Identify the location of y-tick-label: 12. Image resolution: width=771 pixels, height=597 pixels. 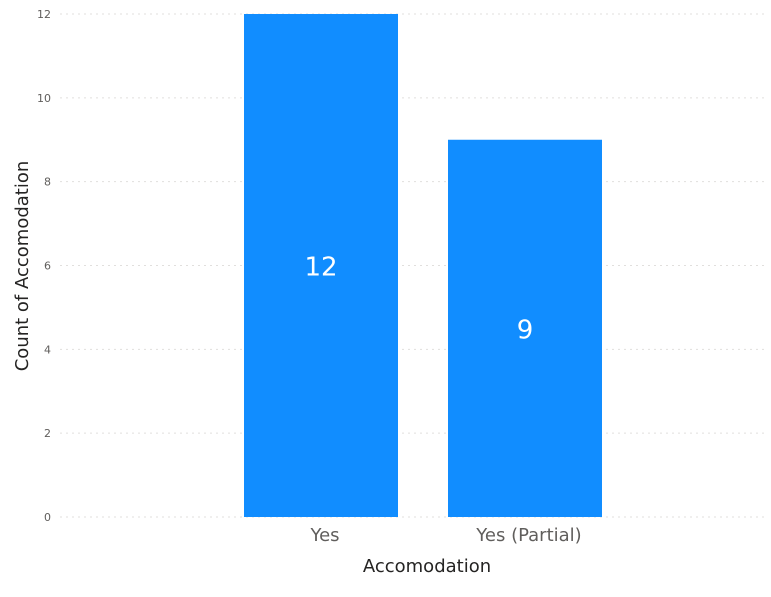
(44, 14).